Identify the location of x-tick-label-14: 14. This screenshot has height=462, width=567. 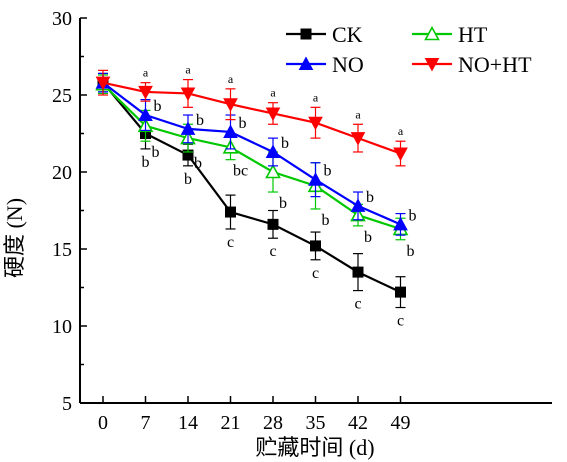
(188, 423).